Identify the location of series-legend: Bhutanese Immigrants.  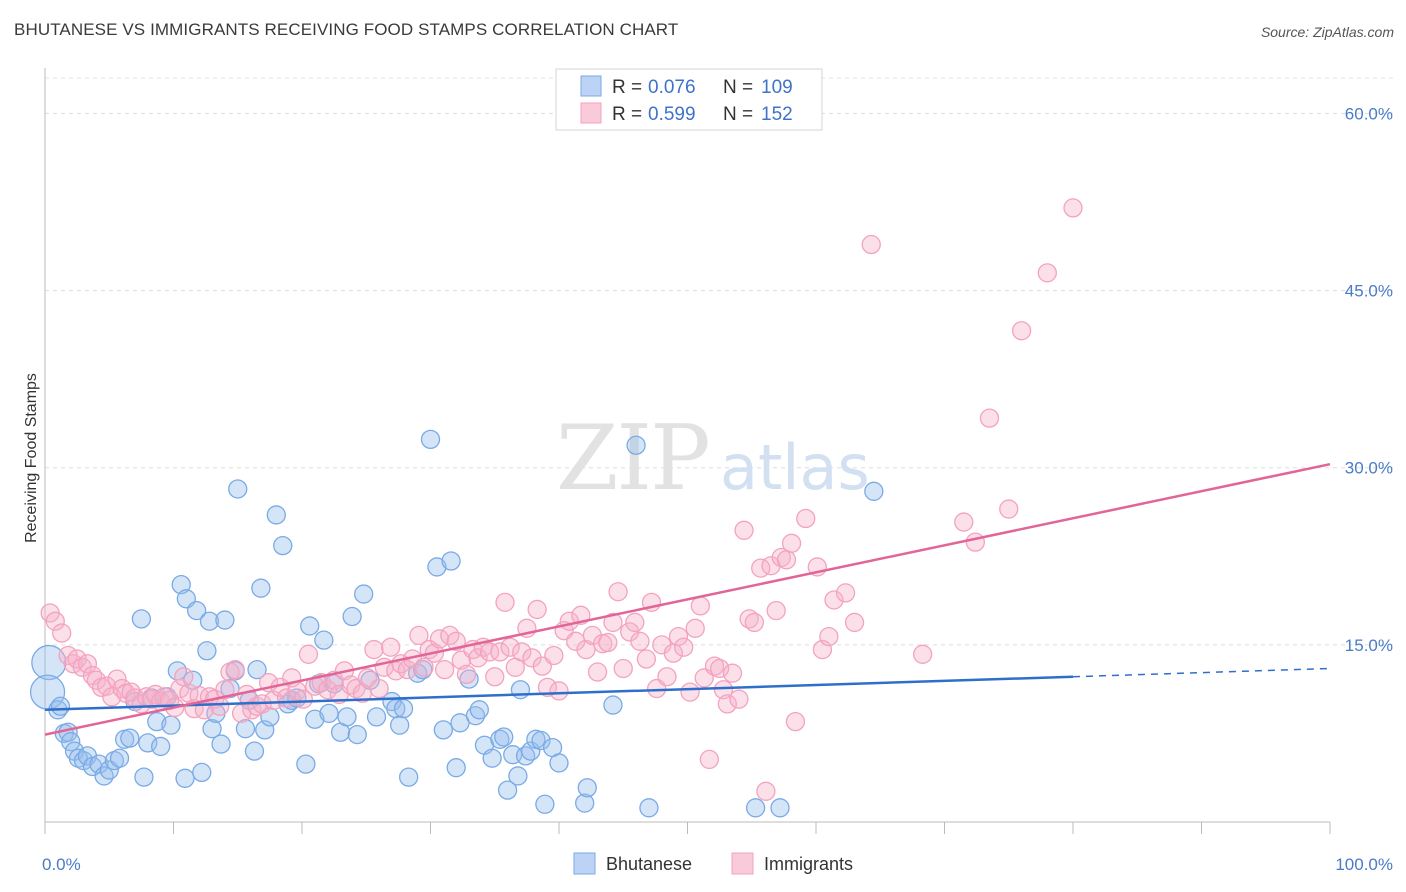
(713, 863).